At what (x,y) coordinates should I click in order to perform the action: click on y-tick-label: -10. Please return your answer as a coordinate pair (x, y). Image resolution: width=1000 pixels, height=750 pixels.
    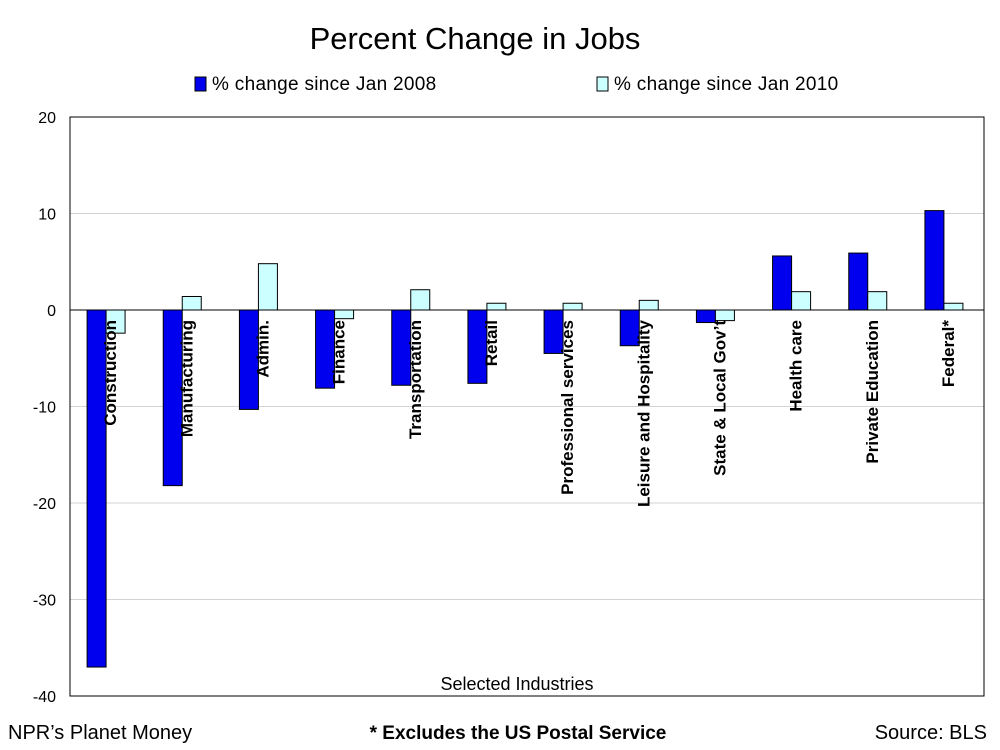
    Looking at the image, I should click on (44, 408).